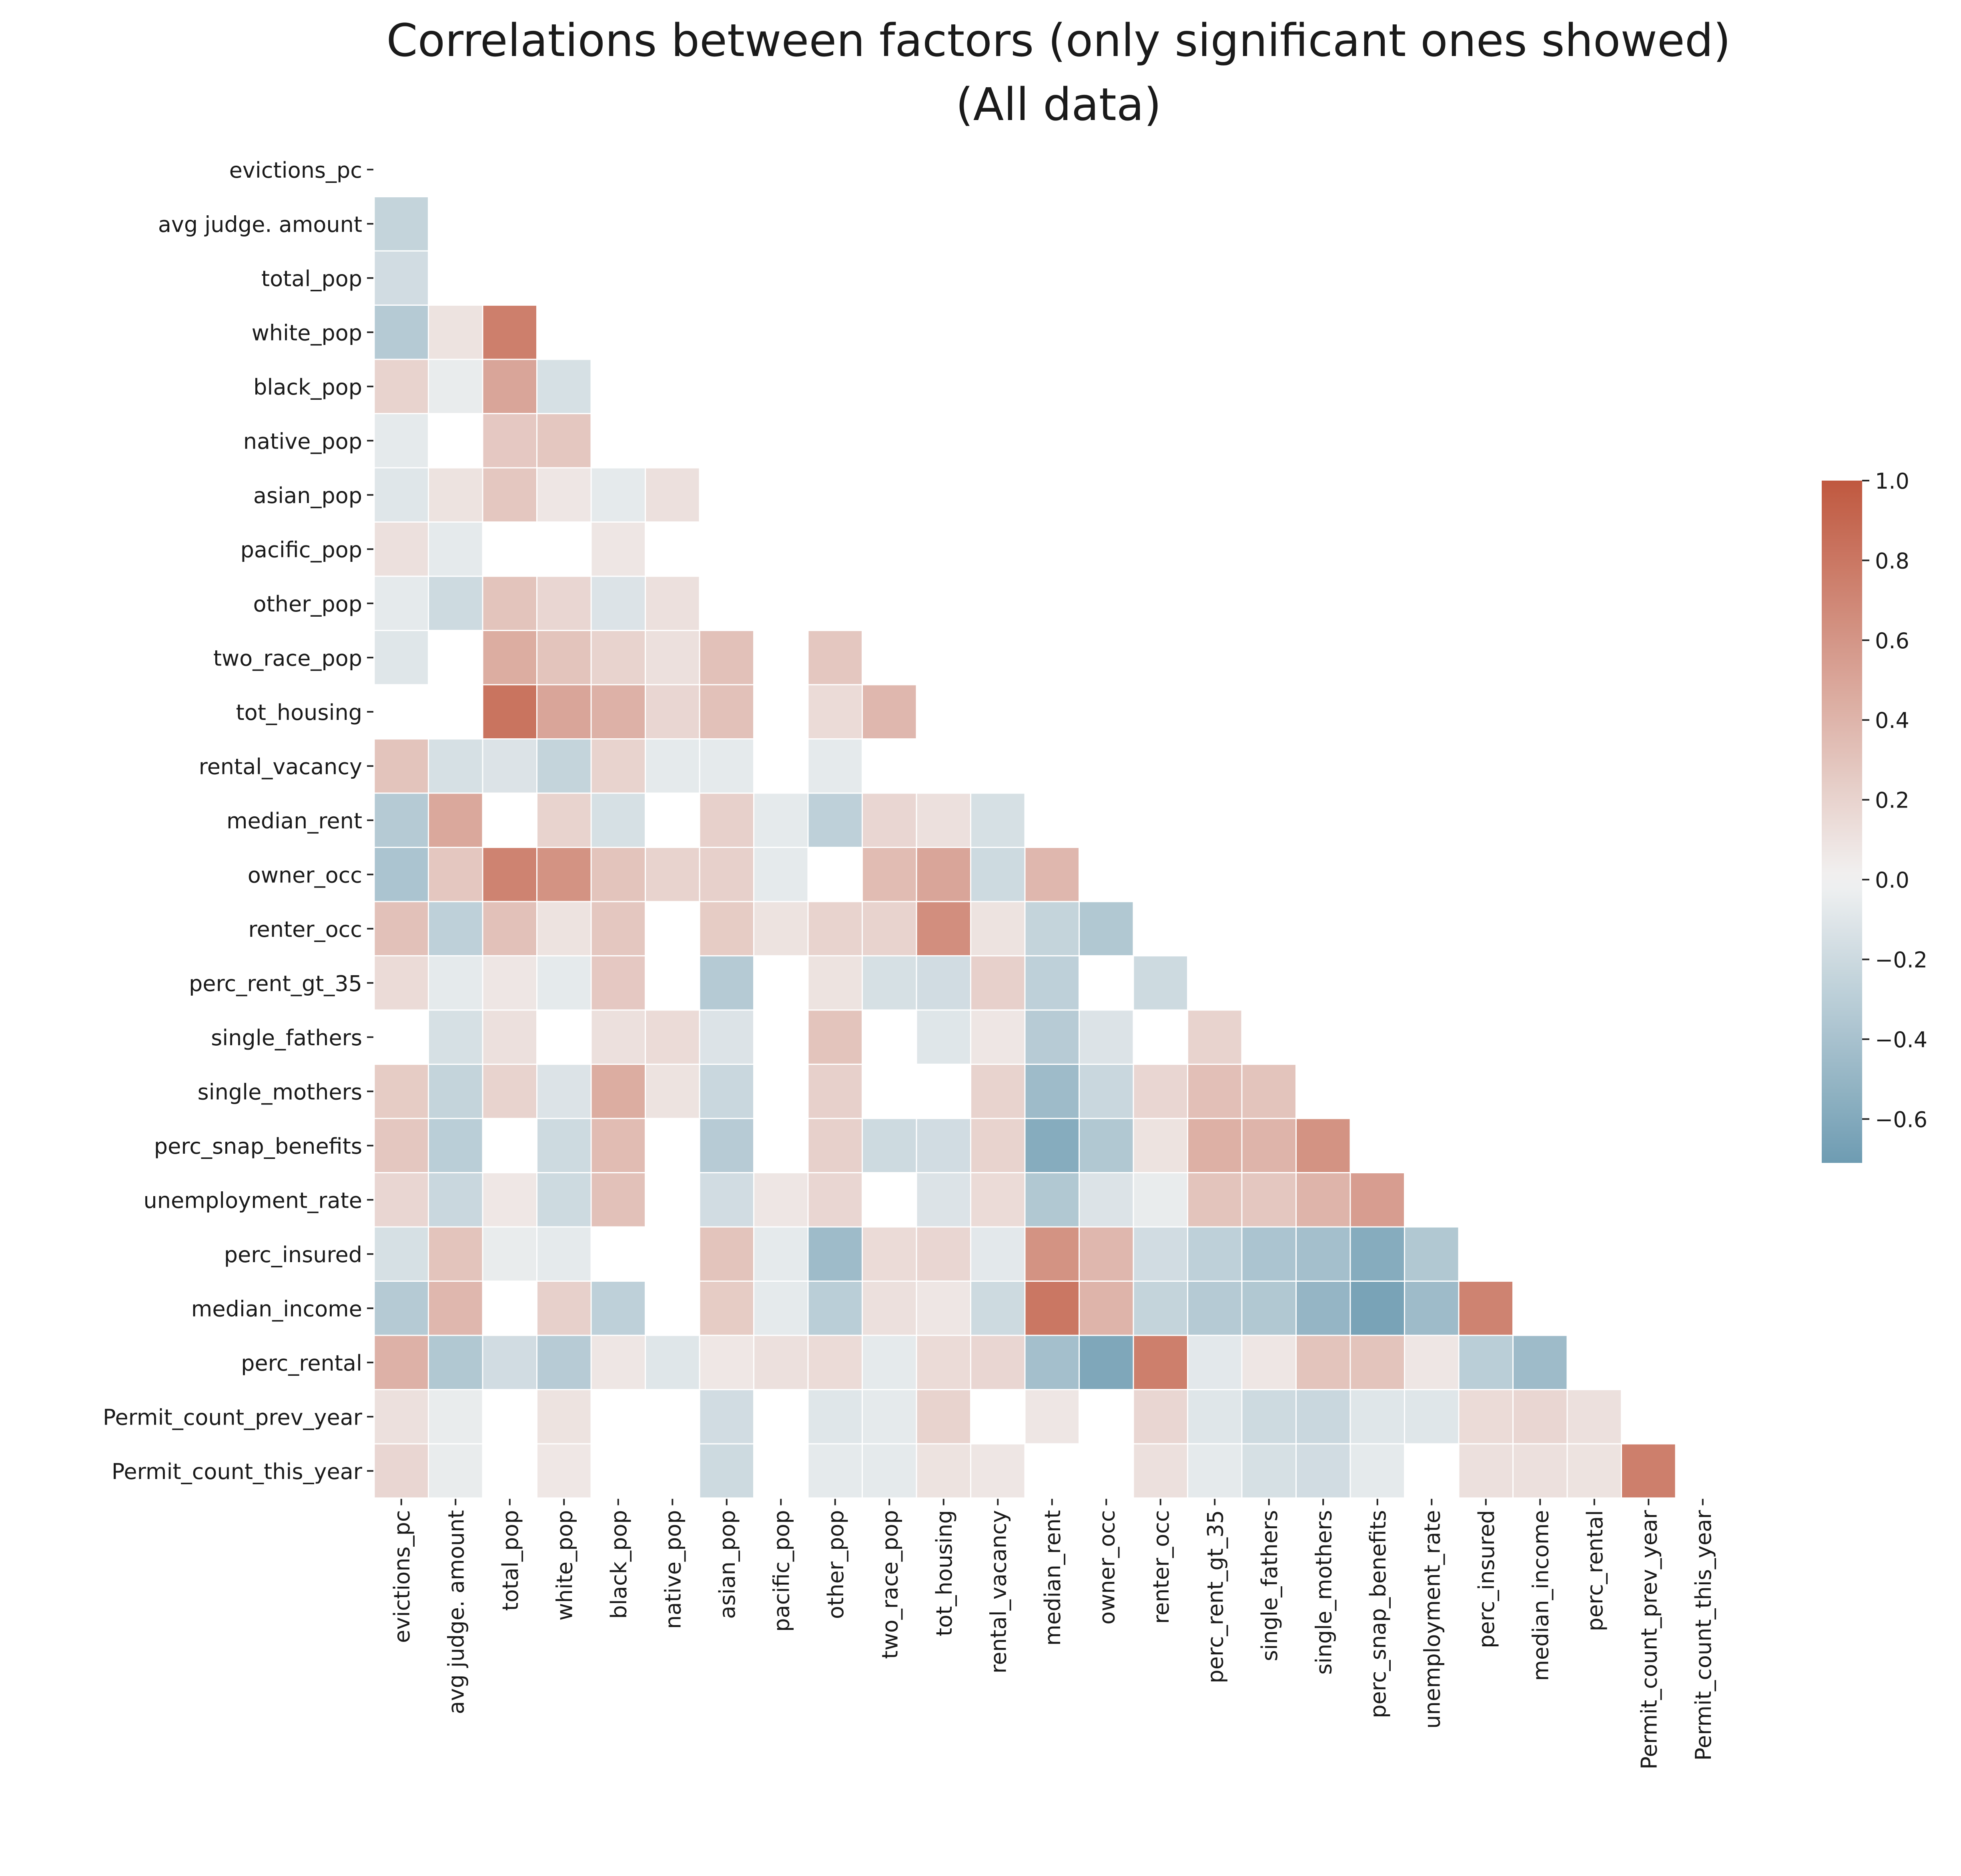  What do you see at coordinates (727, 1564) in the screenshot?
I see `x-tick-label: asian_pop` at bounding box center [727, 1564].